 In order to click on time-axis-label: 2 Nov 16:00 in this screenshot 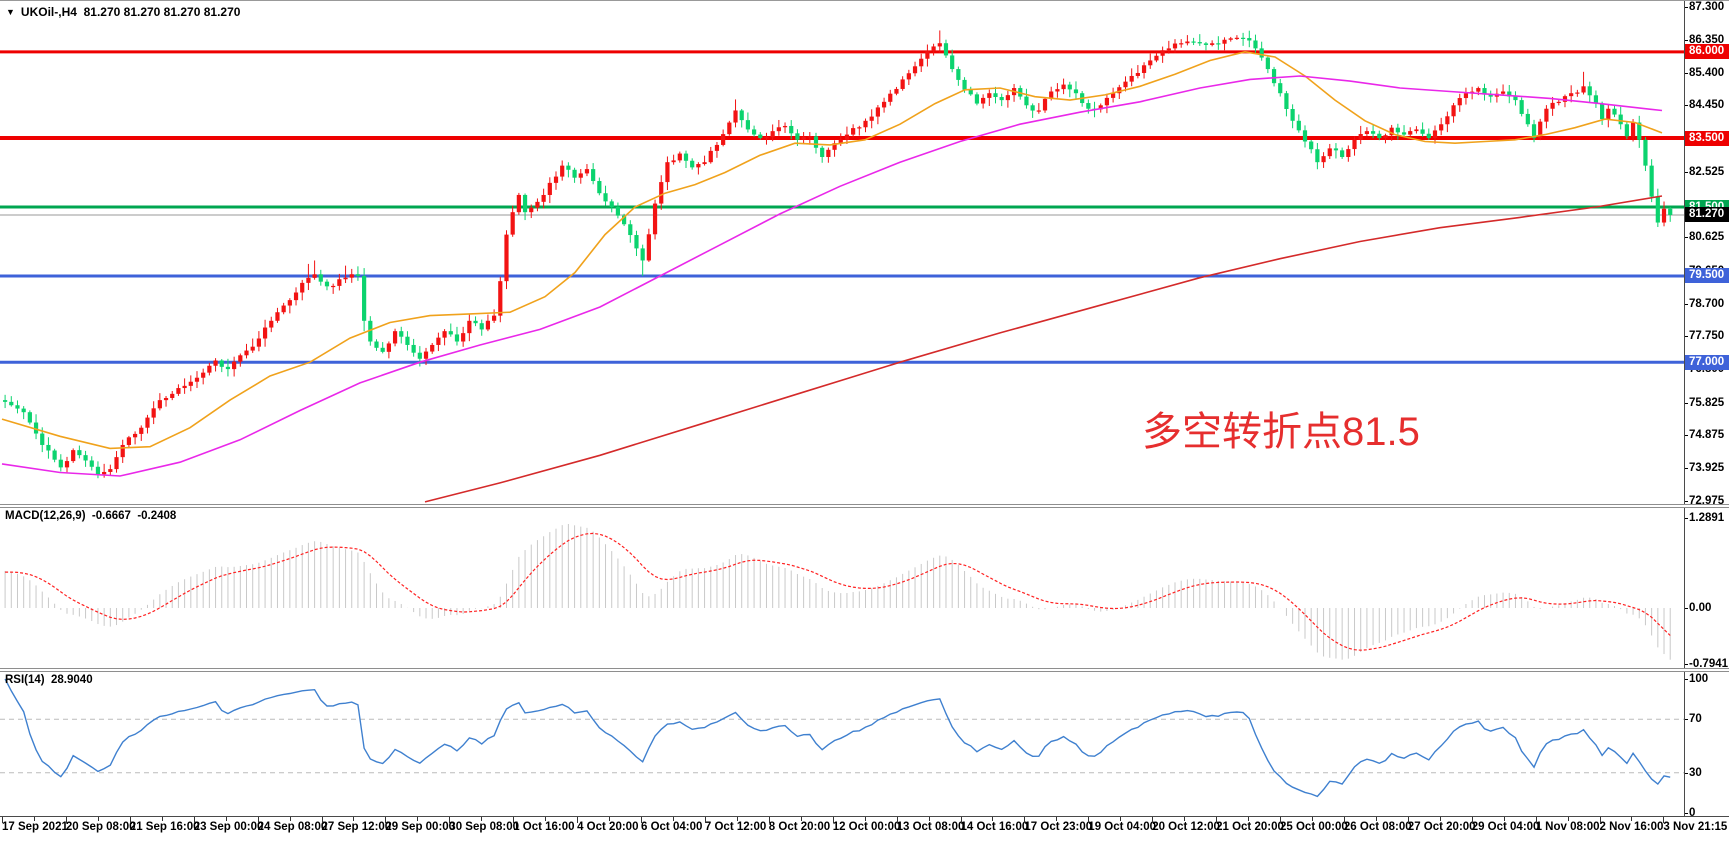, I will do `click(1631, 827)`.